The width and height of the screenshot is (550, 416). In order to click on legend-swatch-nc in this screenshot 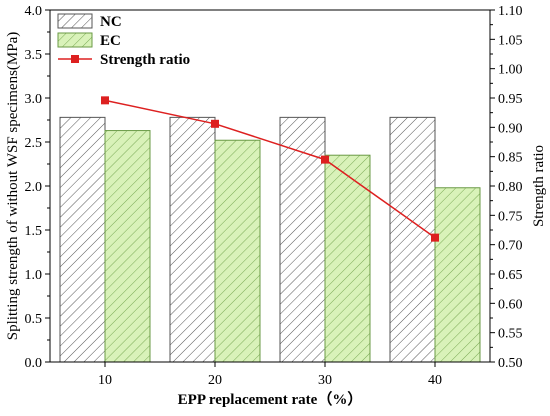, I will do `click(75, 21)`.